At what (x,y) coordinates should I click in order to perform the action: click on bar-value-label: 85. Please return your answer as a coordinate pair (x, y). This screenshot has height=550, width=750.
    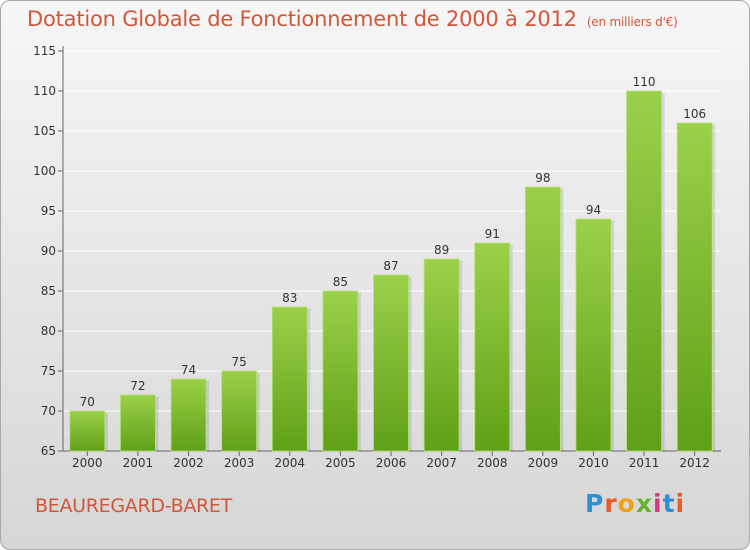
    Looking at the image, I should click on (340, 282).